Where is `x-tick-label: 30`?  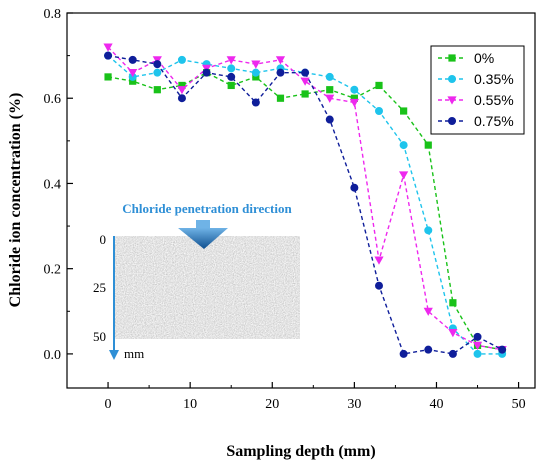 x-tick-label: 30 is located at coordinates (354, 404).